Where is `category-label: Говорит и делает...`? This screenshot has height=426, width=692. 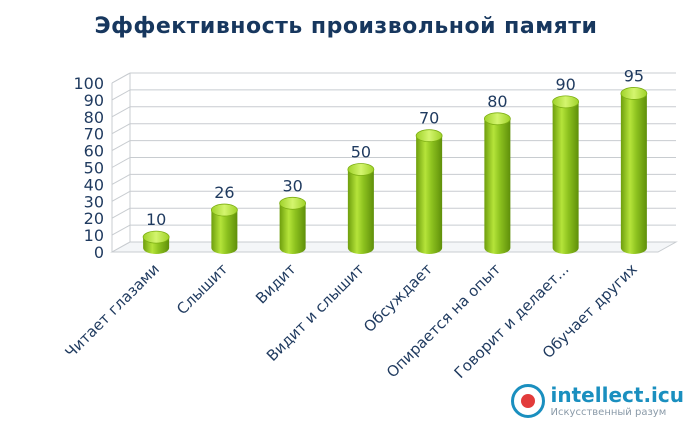
category-label: Говорит и делает... is located at coordinates (512, 321).